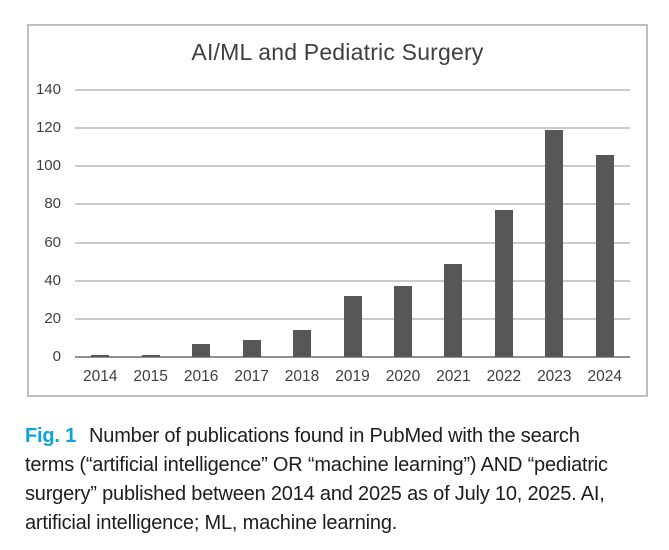 The image size is (669, 550). Describe the element at coordinates (352, 326) in the screenshot. I see `bar-2019` at that location.